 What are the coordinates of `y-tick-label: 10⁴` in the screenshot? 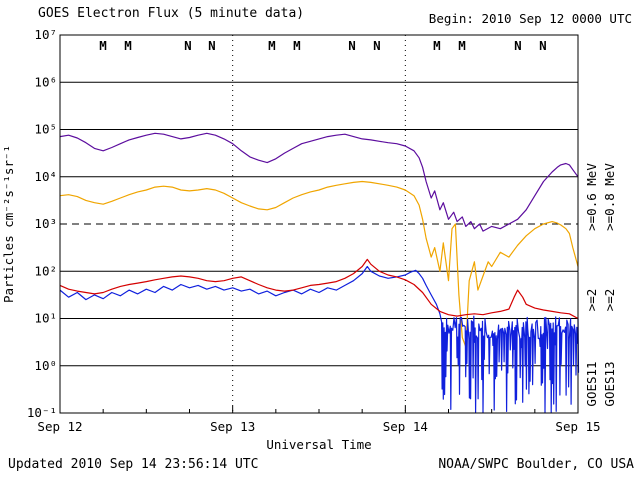 It's located at (45, 176).